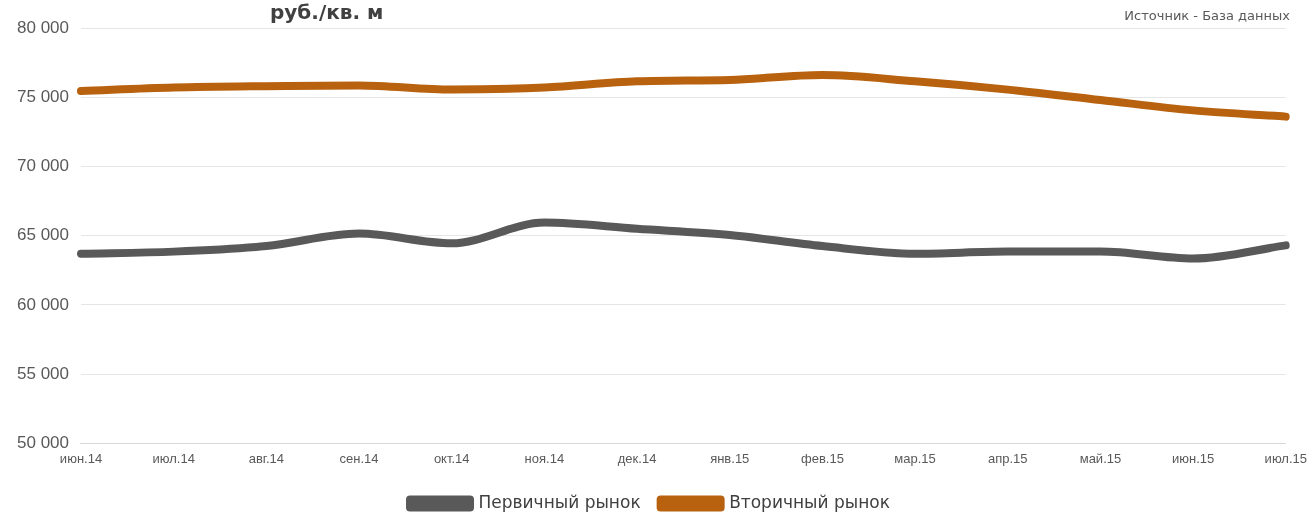  I want to click on x-tick-label: дек.14, so click(637, 458).